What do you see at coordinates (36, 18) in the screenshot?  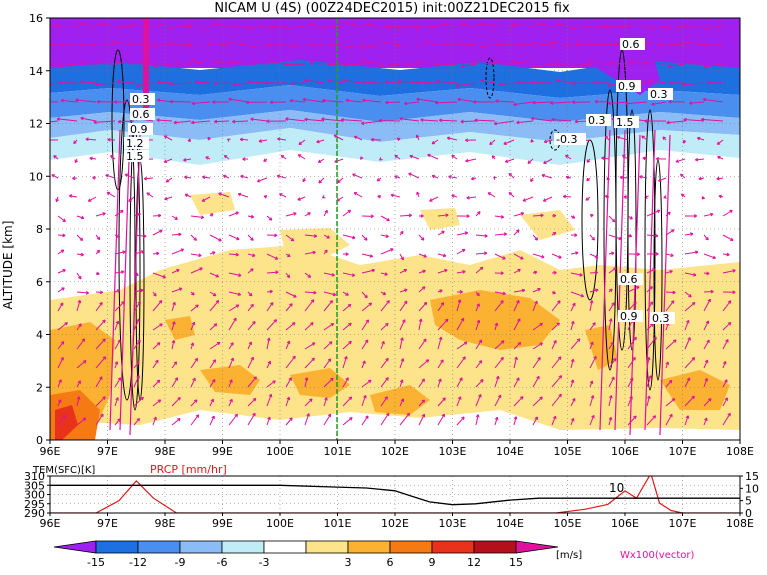 I see `y-tick-label: 16` at bounding box center [36, 18].